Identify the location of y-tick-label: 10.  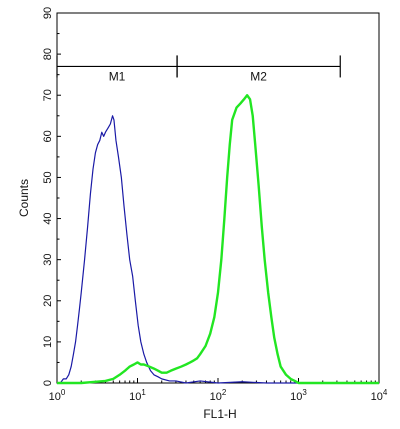
(48, 342).